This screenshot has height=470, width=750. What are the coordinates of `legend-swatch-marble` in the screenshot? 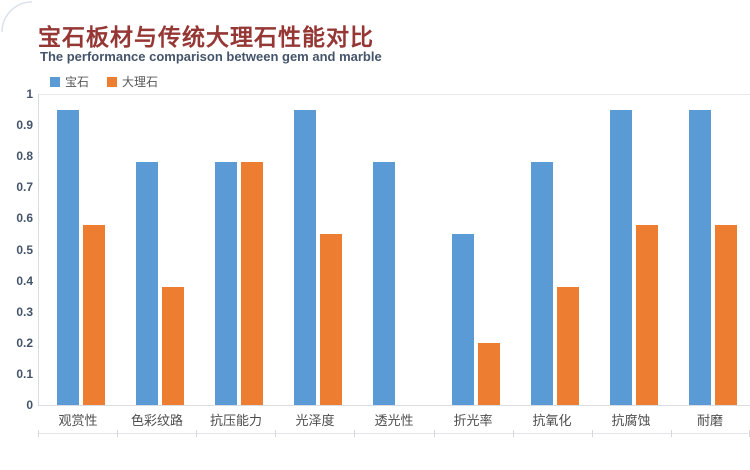 It's located at (112, 82).